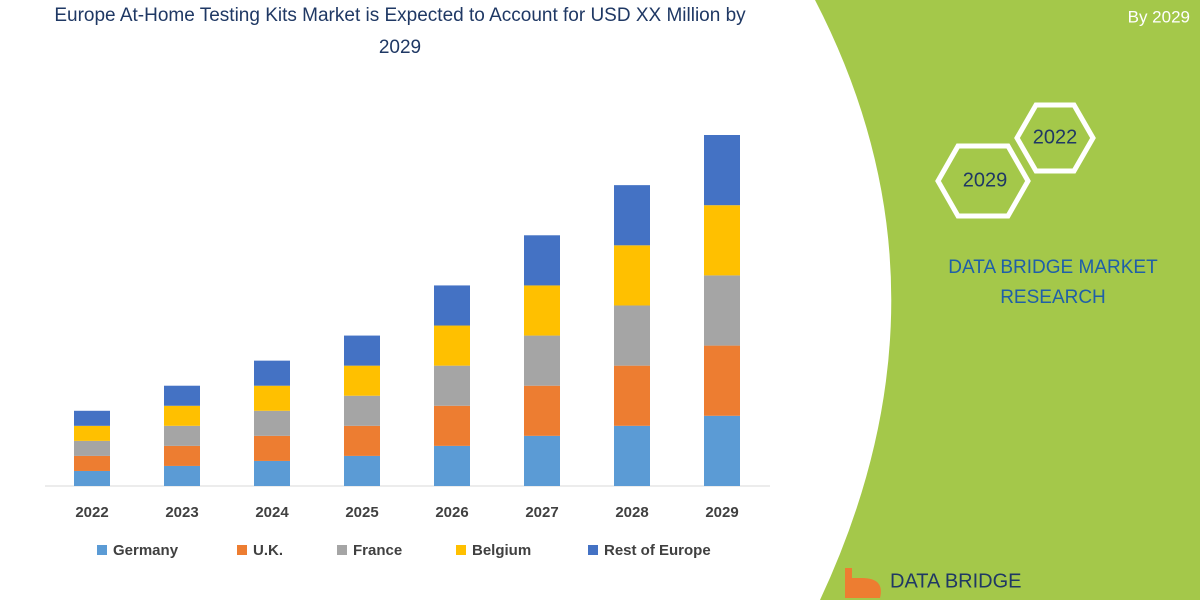 This screenshot has width=1200, height=600. Describe the element at coordinates (272, 512) in the screenshot. I see `x-tick-label: 2024` at that location.